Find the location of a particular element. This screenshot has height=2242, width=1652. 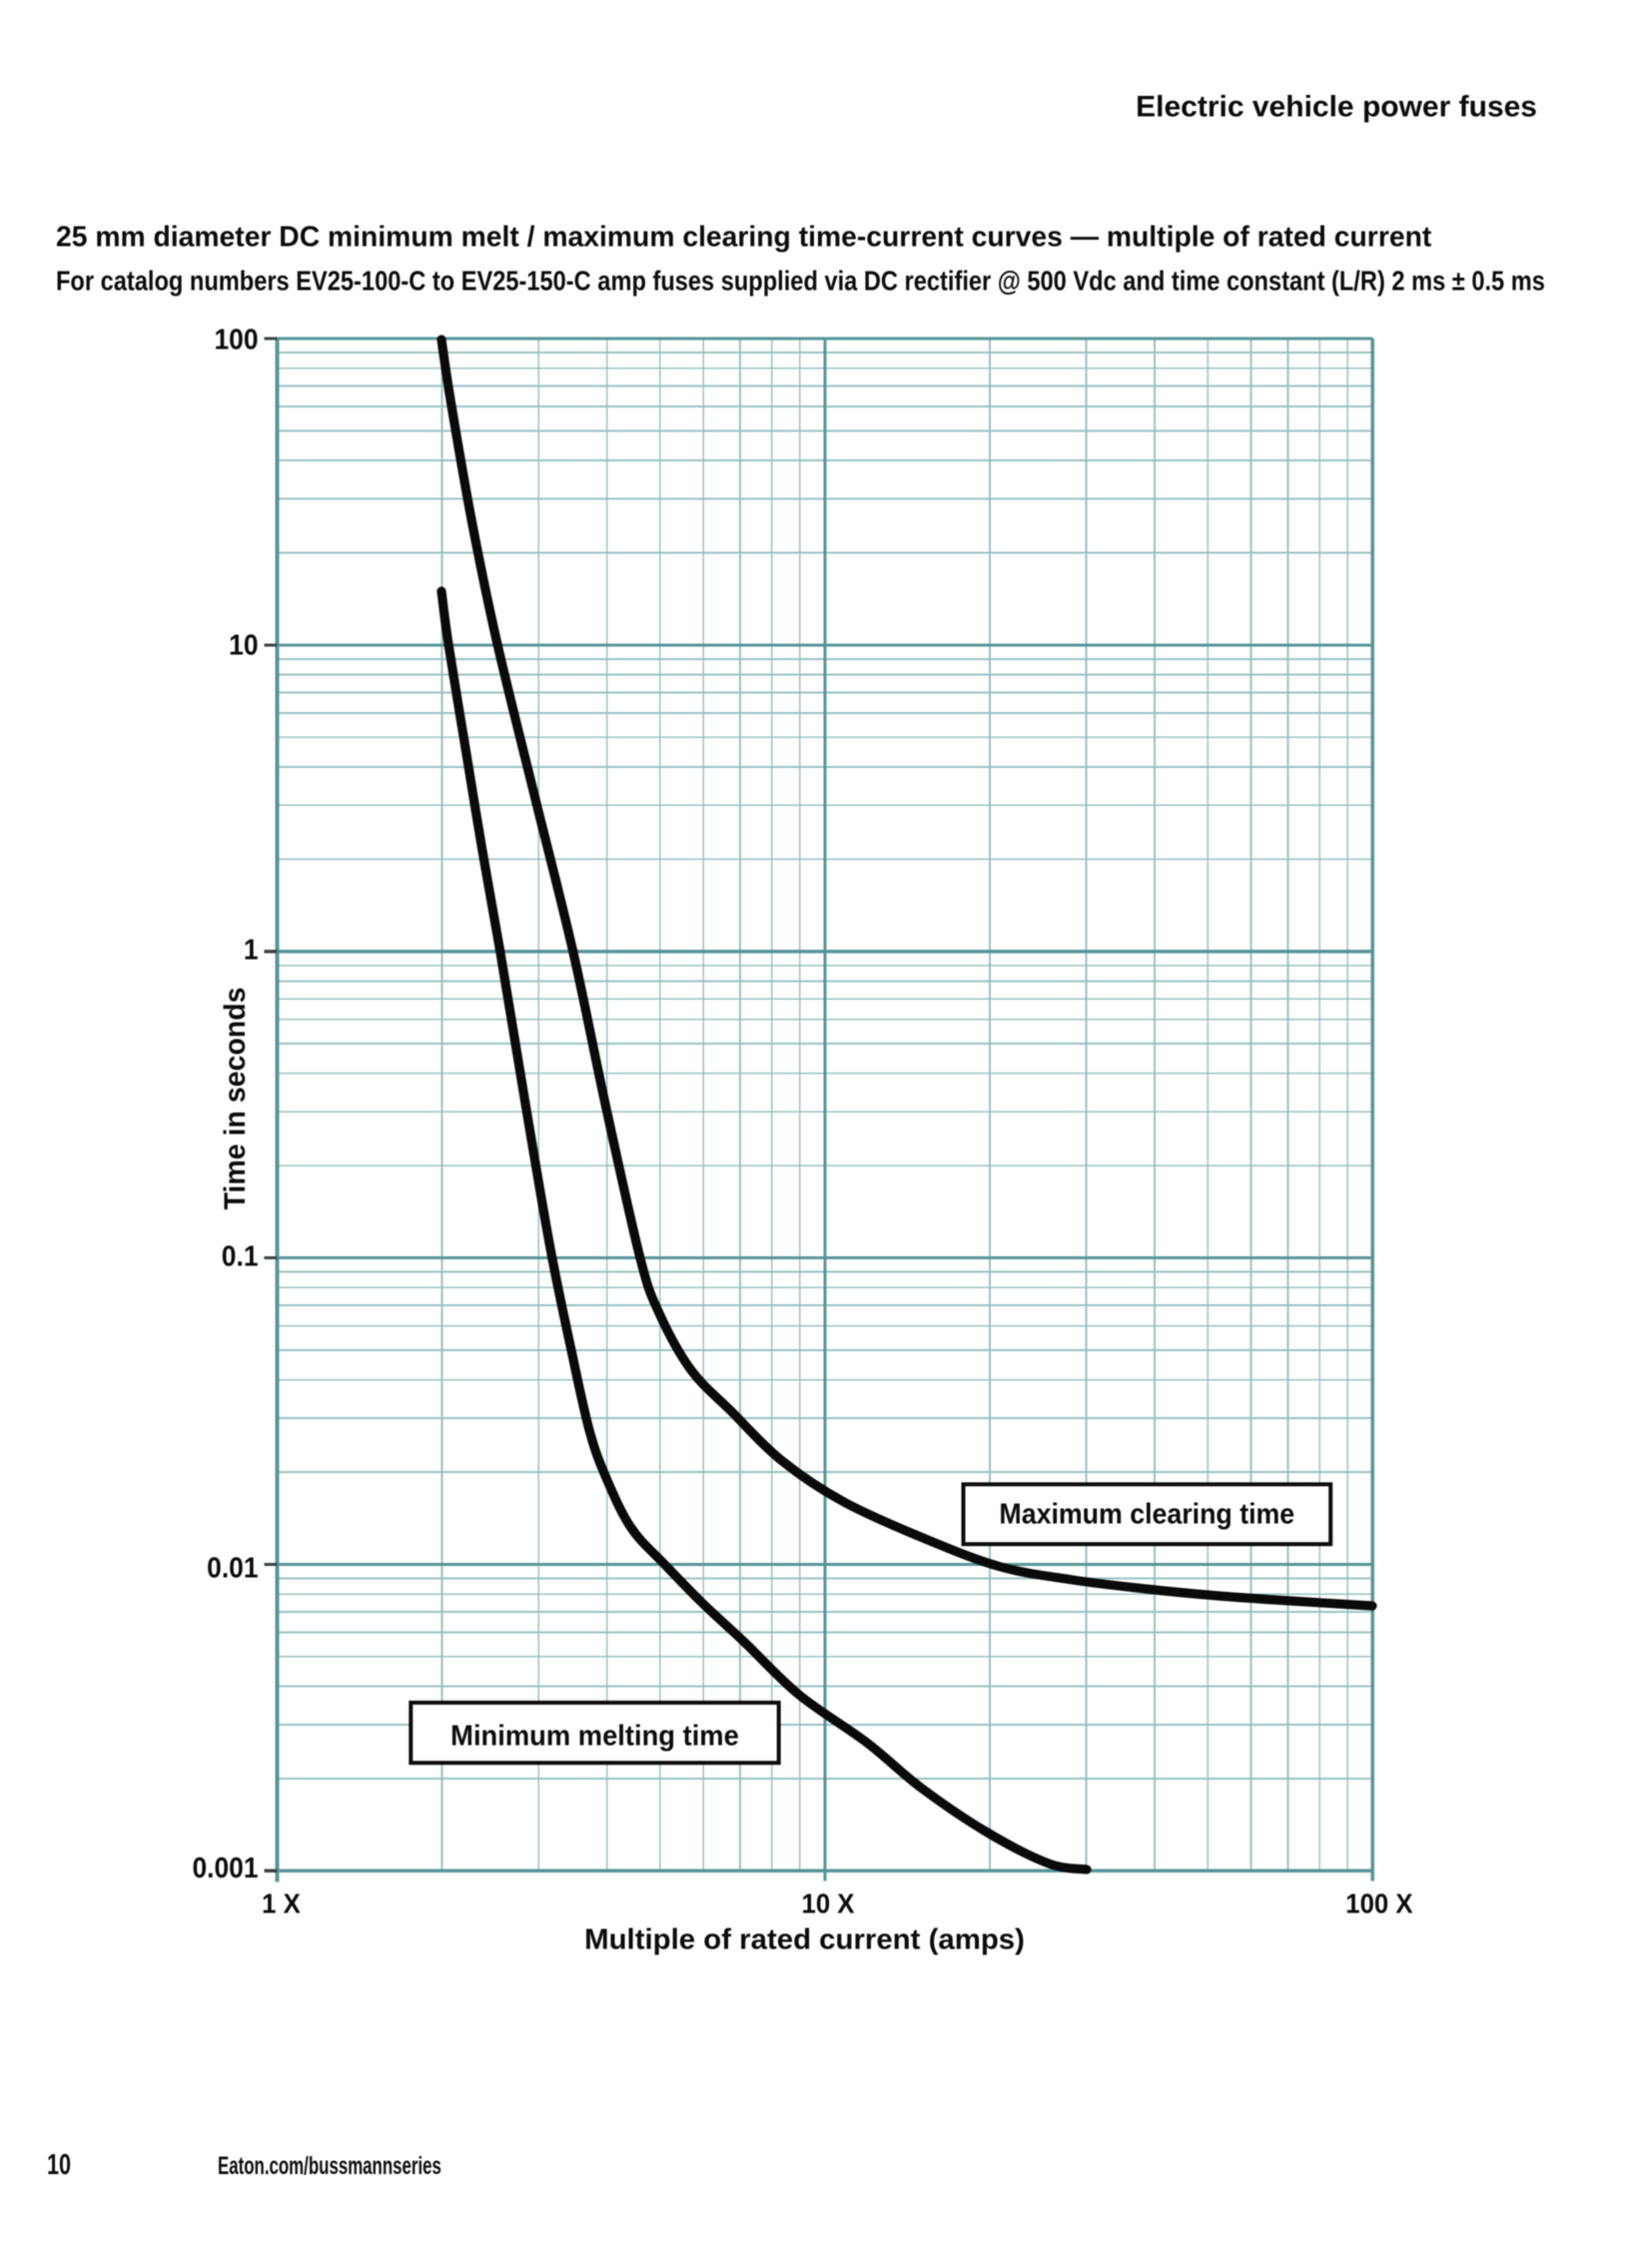

svg-text:Multiple of rated current (amp: Multiple of rated current (amps) is located at coordinates (804, 1940).